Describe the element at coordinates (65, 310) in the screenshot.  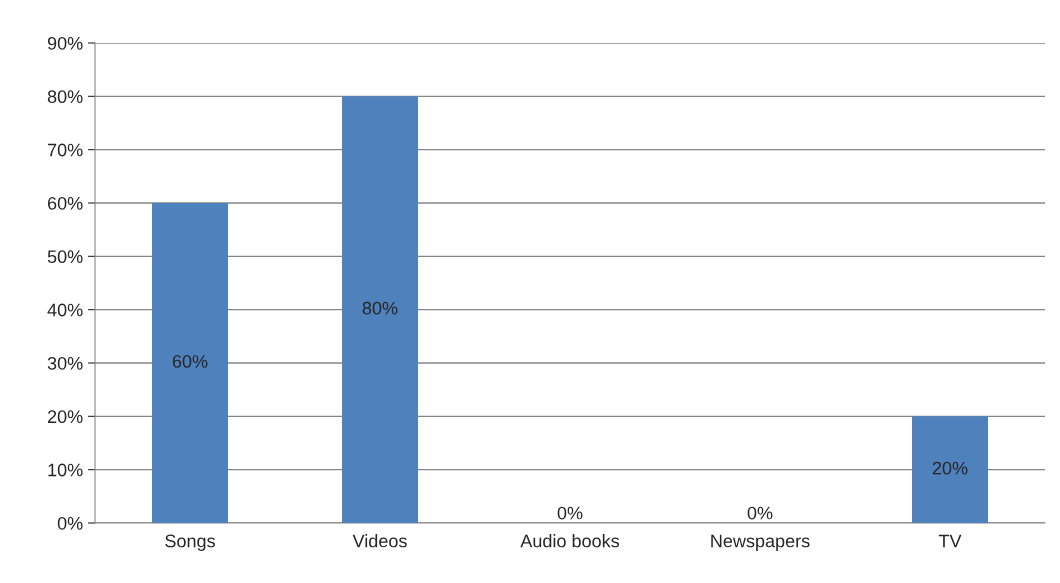
I see `y-tick-label: 40%` at that location.